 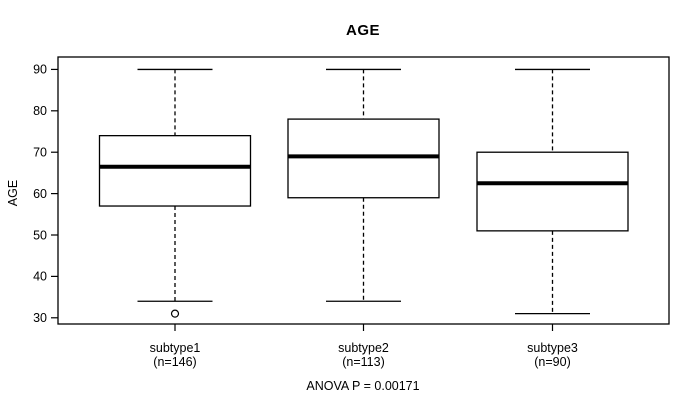 I want to click on category-label: subtype3, so click(x=552, y=348).